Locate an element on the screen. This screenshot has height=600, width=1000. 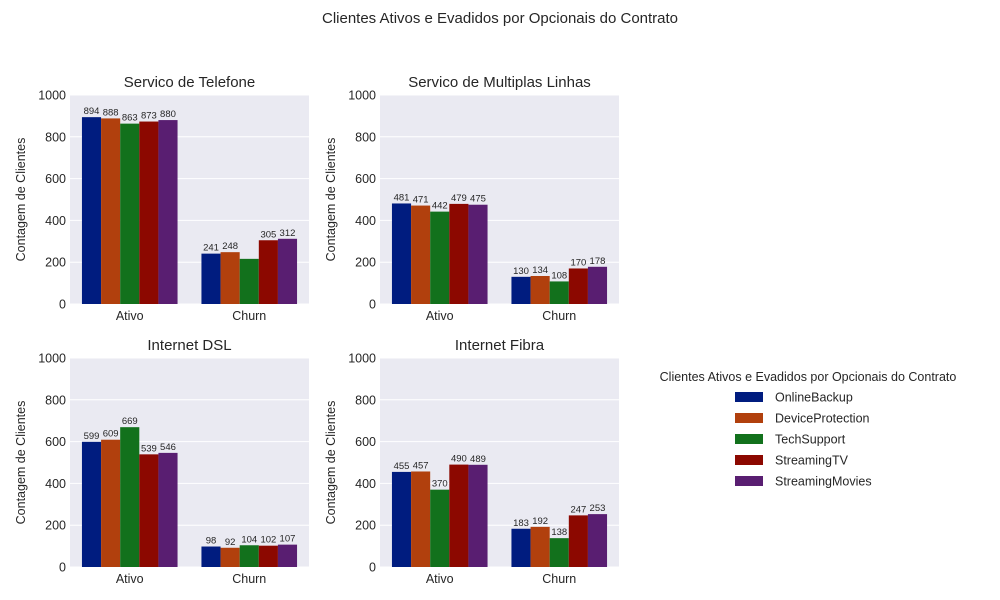
legend-label: TechSupport is located at coordinates (810, 440).